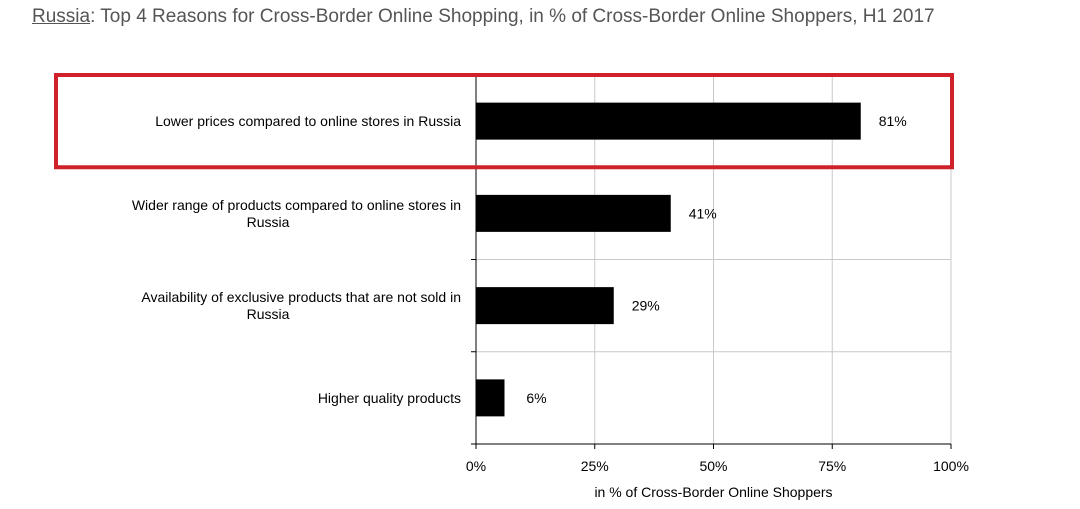 The height and width of the screenshot is (509, 1080). I want to click on x-tick-label: 75%, so click(832, 466).